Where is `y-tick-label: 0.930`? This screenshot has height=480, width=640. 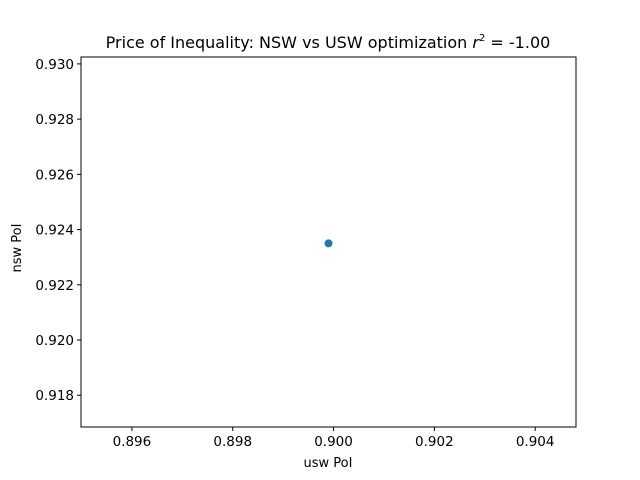 y-tick-label: 0.930 is located at coordinates (54, 65).